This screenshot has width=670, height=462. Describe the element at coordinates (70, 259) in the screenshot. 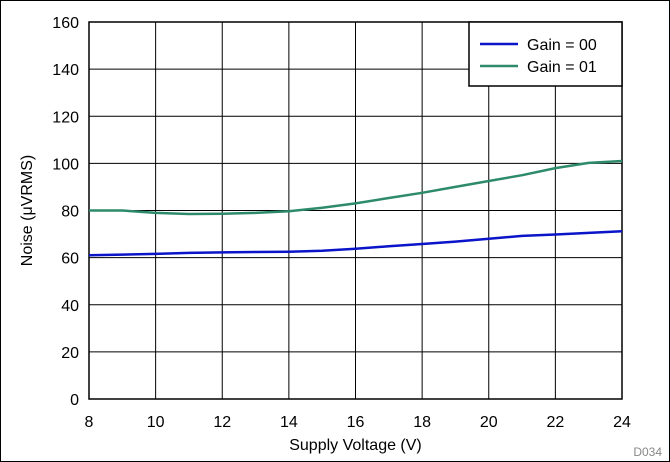

I see `y-tick-label: 60` at that location.